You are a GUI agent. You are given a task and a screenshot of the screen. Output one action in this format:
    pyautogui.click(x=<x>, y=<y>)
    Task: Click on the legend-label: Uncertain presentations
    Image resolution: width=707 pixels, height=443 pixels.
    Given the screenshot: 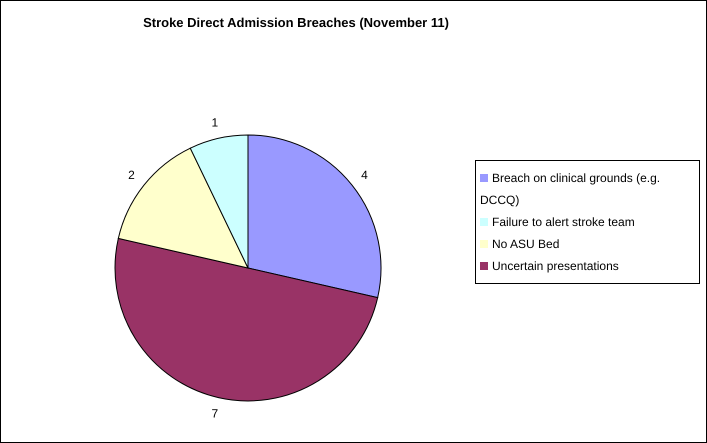 What is the action you would take?
    pyautogui.click(x=555, y=265)
    